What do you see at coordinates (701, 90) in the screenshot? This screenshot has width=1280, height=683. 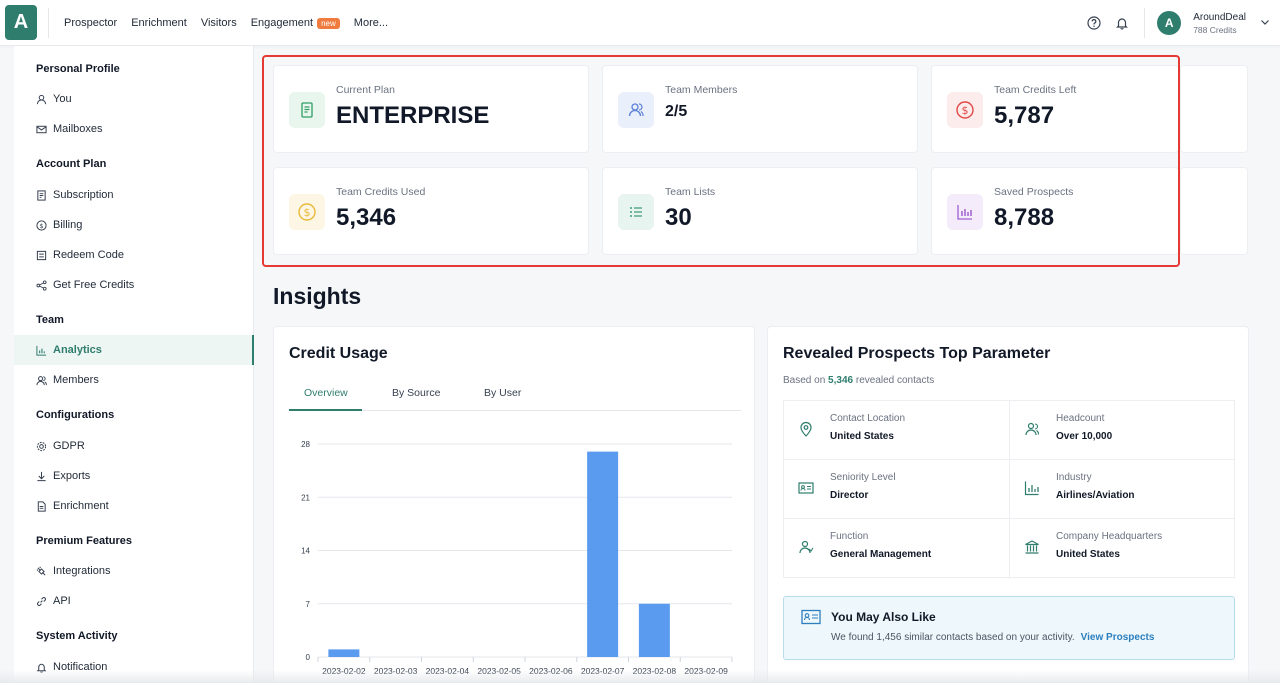 I see `stat-label: Team Members` at bounding box center [701, 90].